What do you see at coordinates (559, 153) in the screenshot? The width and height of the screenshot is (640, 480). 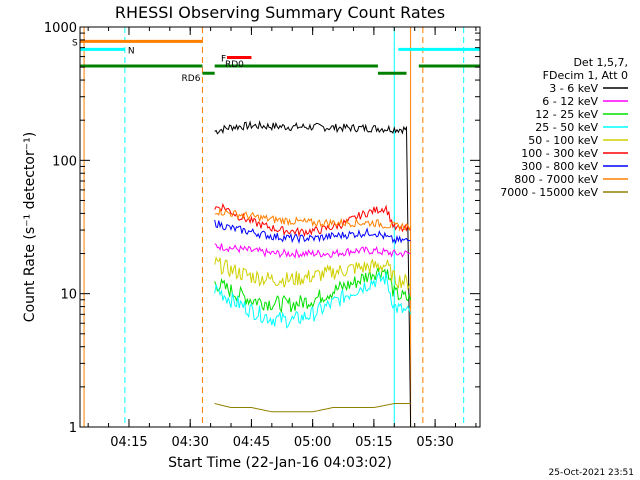 I see `legend-label: 100 - 300 keV` at bounding box center [559, 153].